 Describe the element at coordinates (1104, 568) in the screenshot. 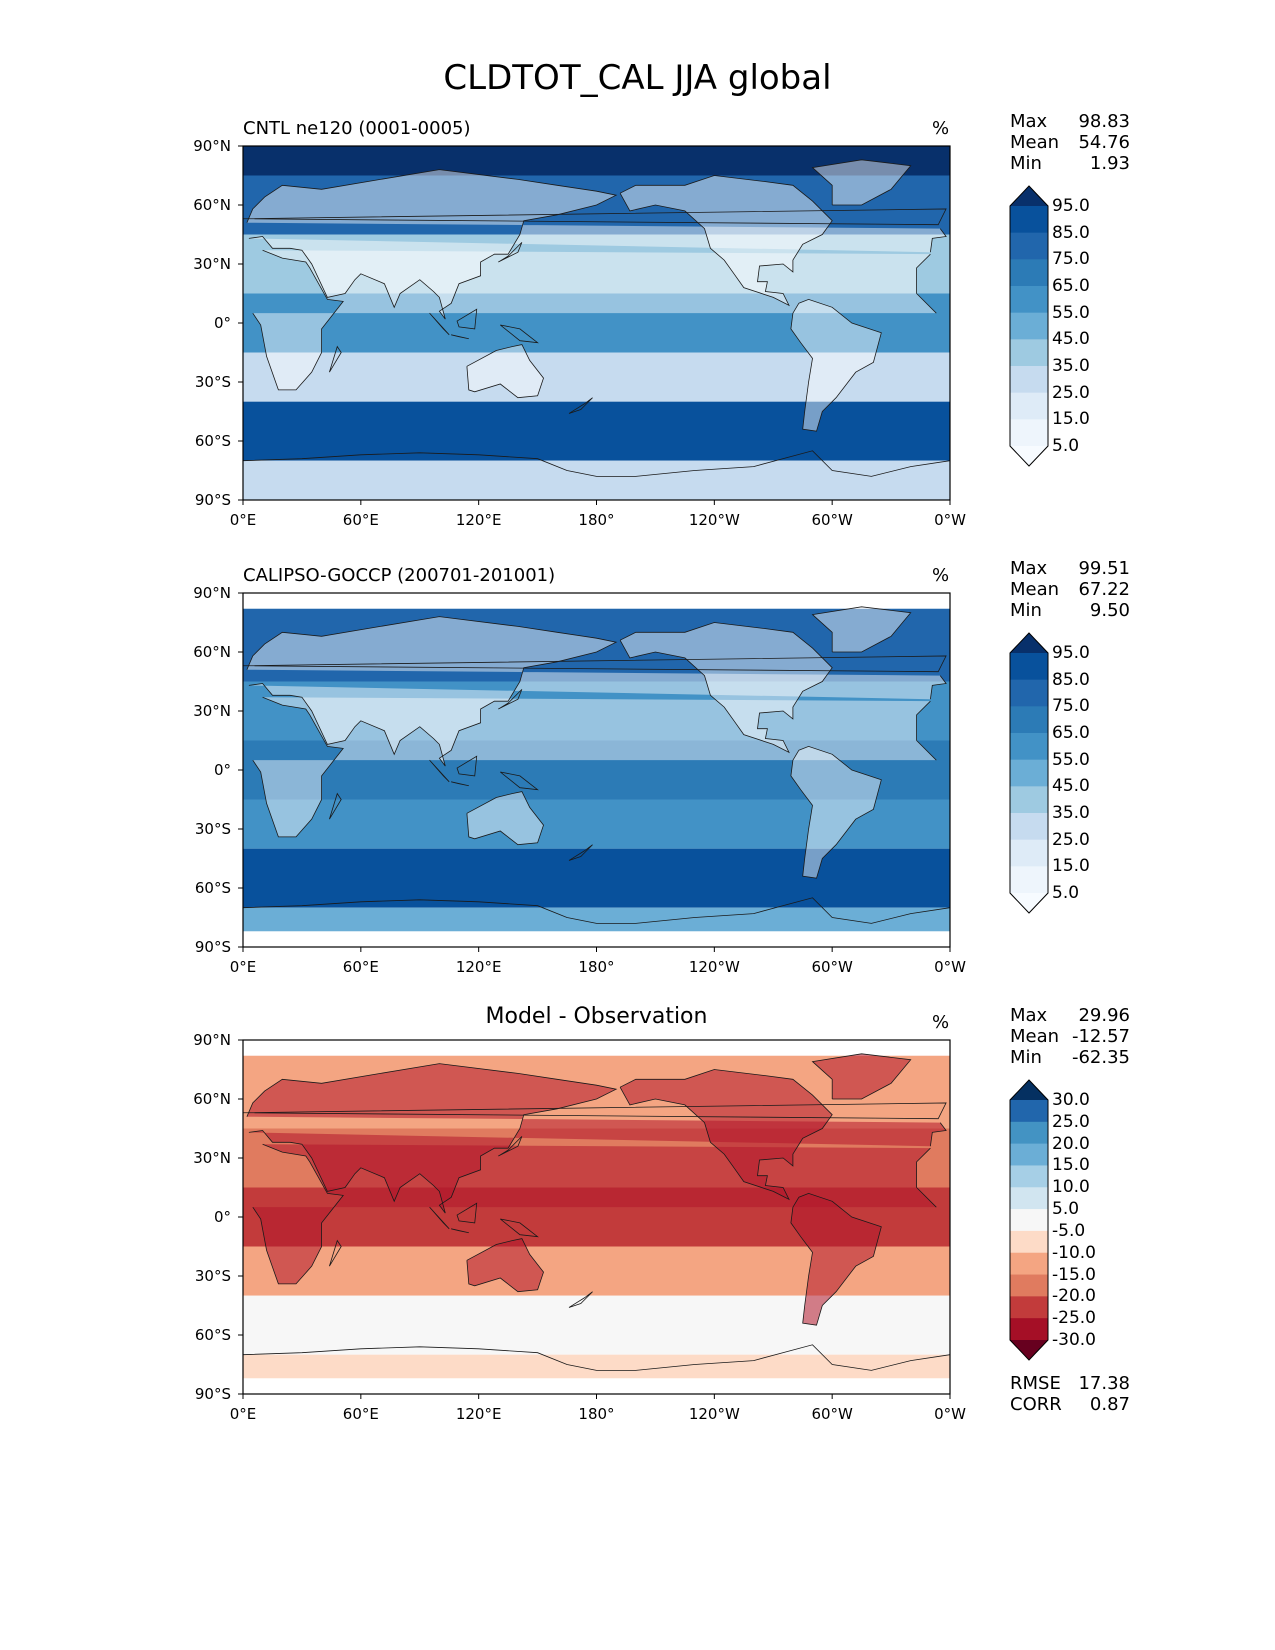

I see `stat-value: 99.51` at that location.